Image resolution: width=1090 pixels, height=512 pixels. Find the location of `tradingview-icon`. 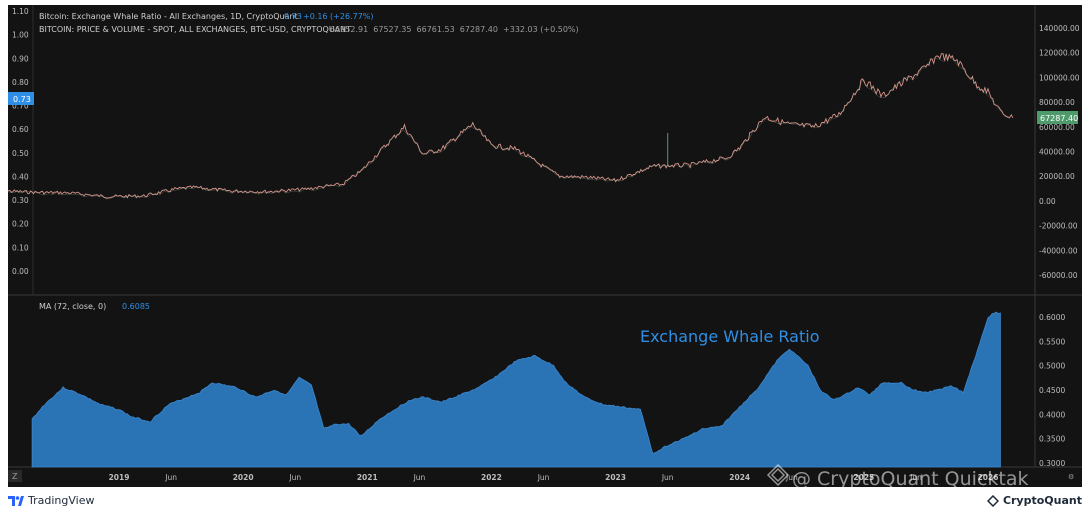

tradingview-icon is located at coordinates (16, 500).